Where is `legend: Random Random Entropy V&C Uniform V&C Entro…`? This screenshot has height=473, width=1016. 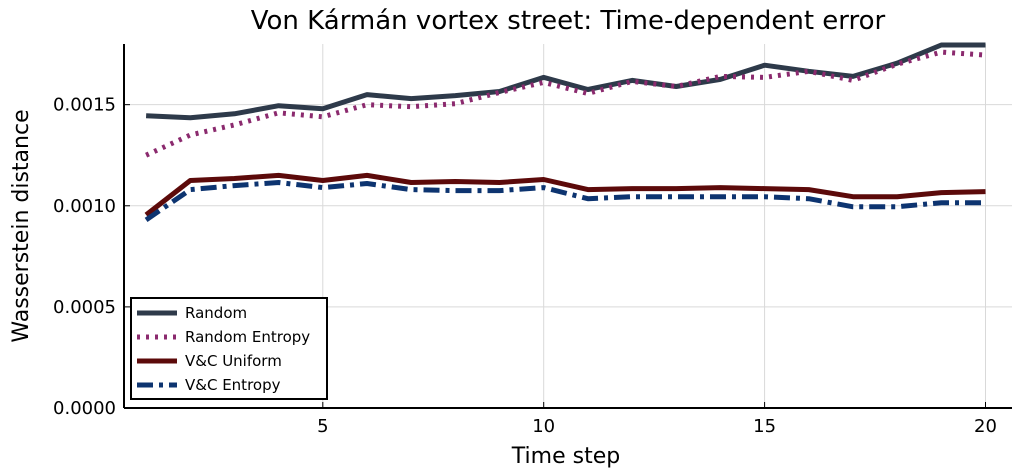 legend: Random Random Entropy V&C Uniform V&C Entro… is located at coordinates (229, 348).